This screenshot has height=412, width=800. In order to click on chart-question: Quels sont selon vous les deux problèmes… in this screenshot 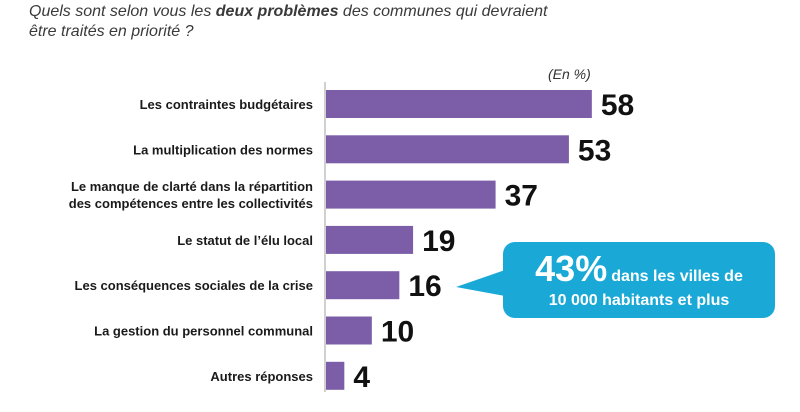, I will do `click(339, 22)`.